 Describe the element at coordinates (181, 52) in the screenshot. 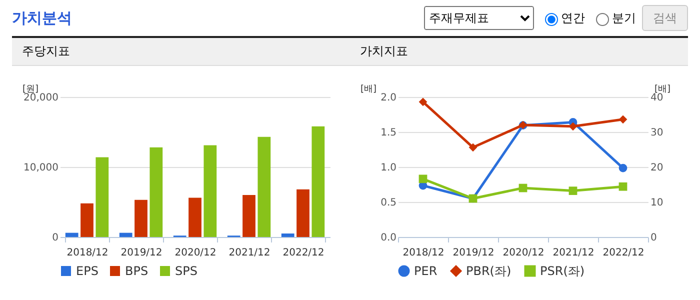

I see `chart-title: 주당지표` at that location.